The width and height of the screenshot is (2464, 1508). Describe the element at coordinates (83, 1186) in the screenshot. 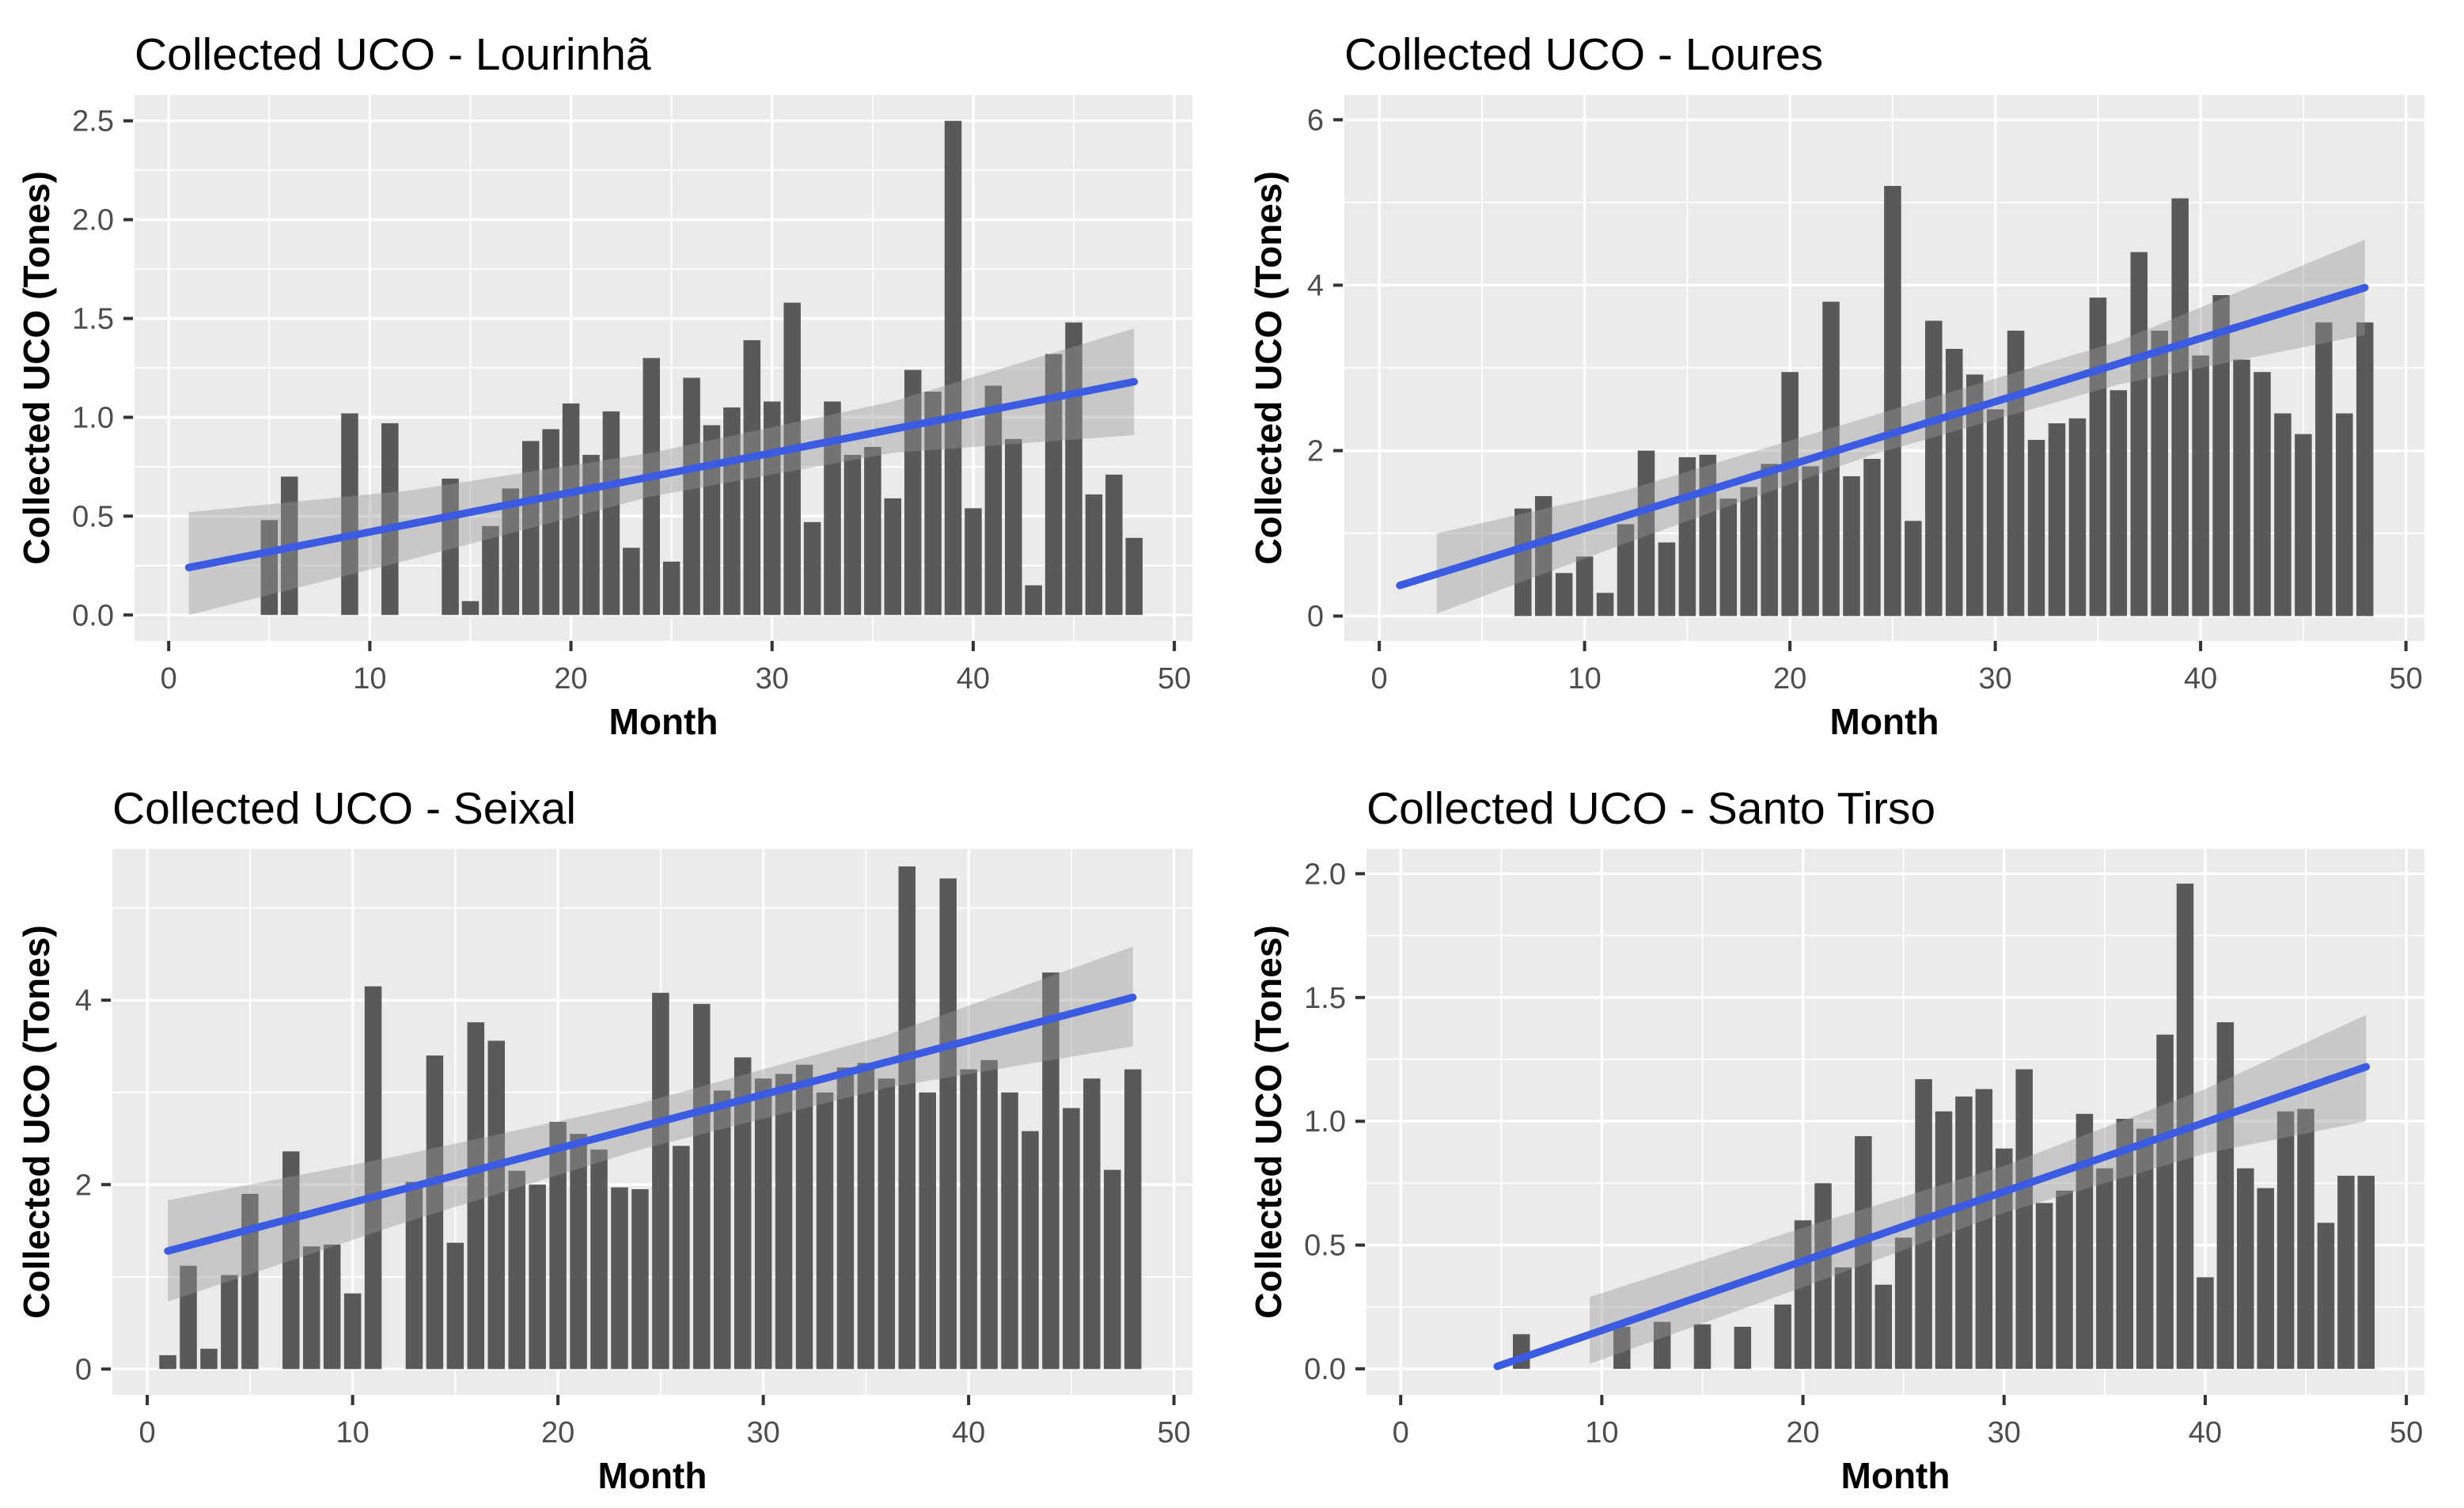

I see `y-tick-label: 2` at that location.